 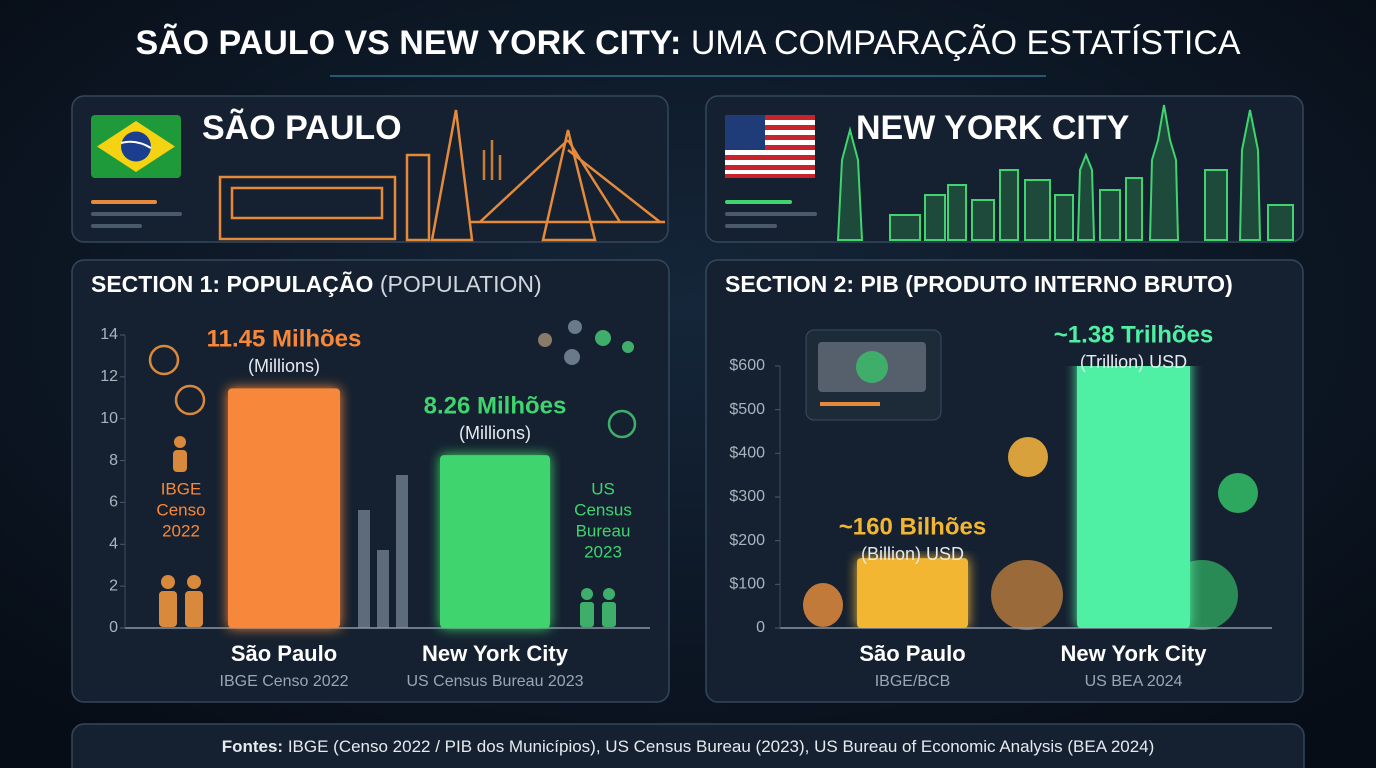 What do you see at coordinates (770, 146) in the screenshot?
I see `usa-flag` at bounding box center [770, 146].